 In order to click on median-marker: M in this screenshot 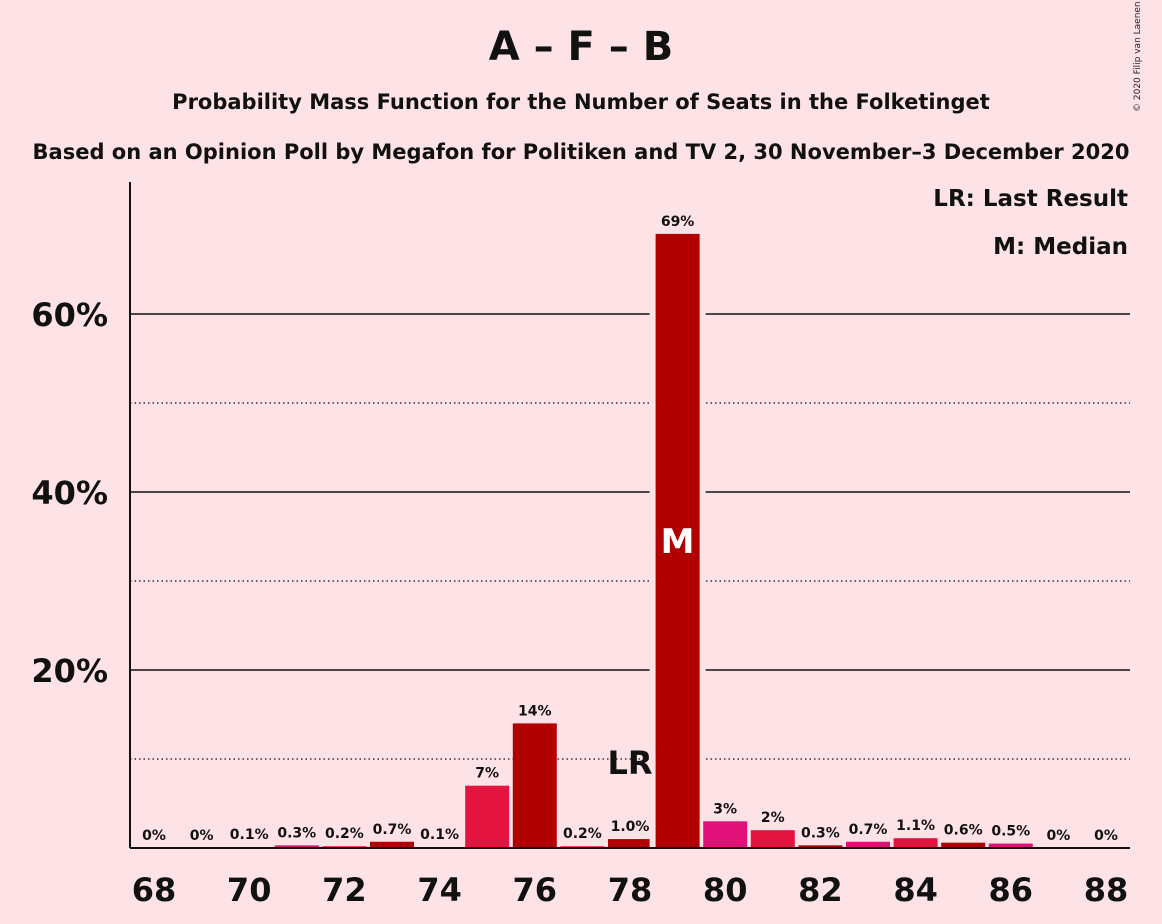, I will do `click(678, 542)`.